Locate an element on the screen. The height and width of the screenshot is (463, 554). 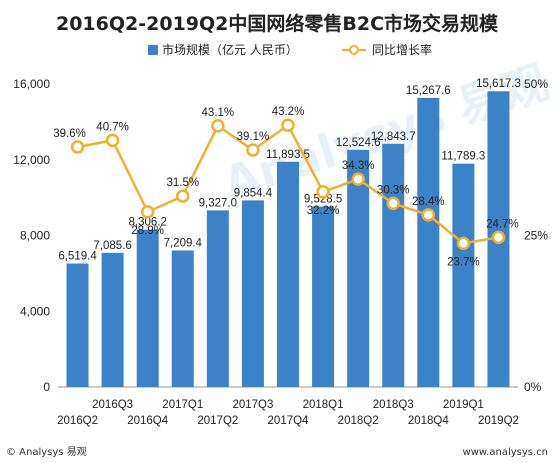
footer-copyright: © Analysys 易观 is located at coordinates (46, 452).